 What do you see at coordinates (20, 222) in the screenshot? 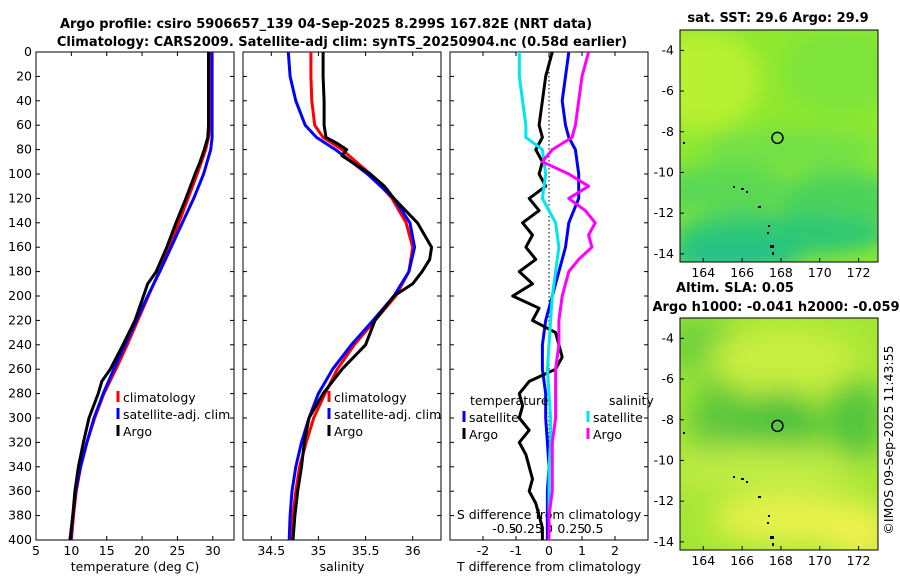
I see `depth-tick-label: 140` at bounding box center [20, 222].